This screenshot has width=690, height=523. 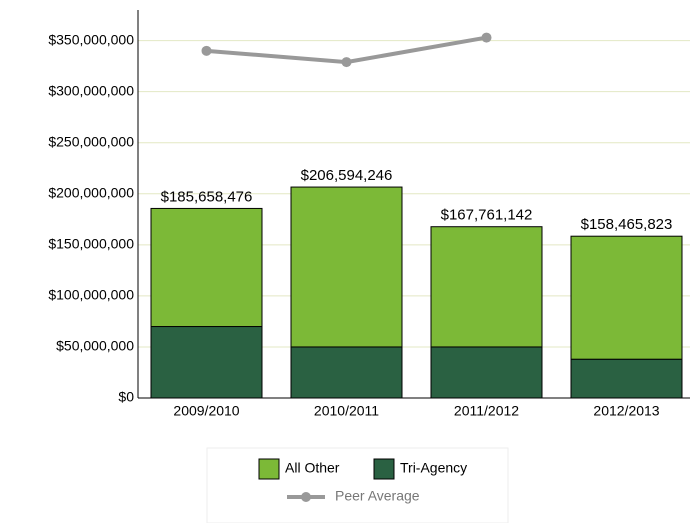 What do you see at coordinates (91, 141) in the screenshot?
I see `y-tick-label: $250,000,000` at bounding box center [91, 141].